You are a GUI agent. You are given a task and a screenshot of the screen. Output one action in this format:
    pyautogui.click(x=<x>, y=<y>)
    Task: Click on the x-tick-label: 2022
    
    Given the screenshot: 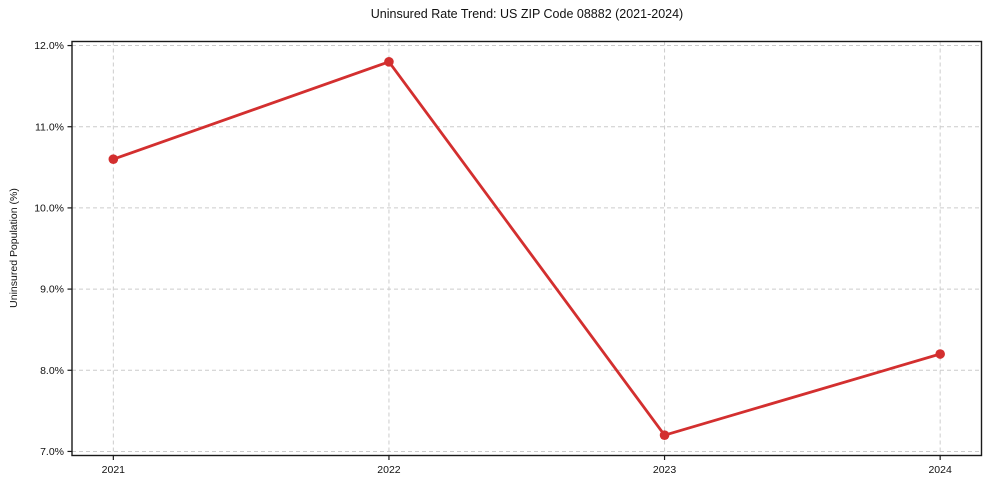 What is the action you would take?
    pyautogui.click(x=389, y=470)
    